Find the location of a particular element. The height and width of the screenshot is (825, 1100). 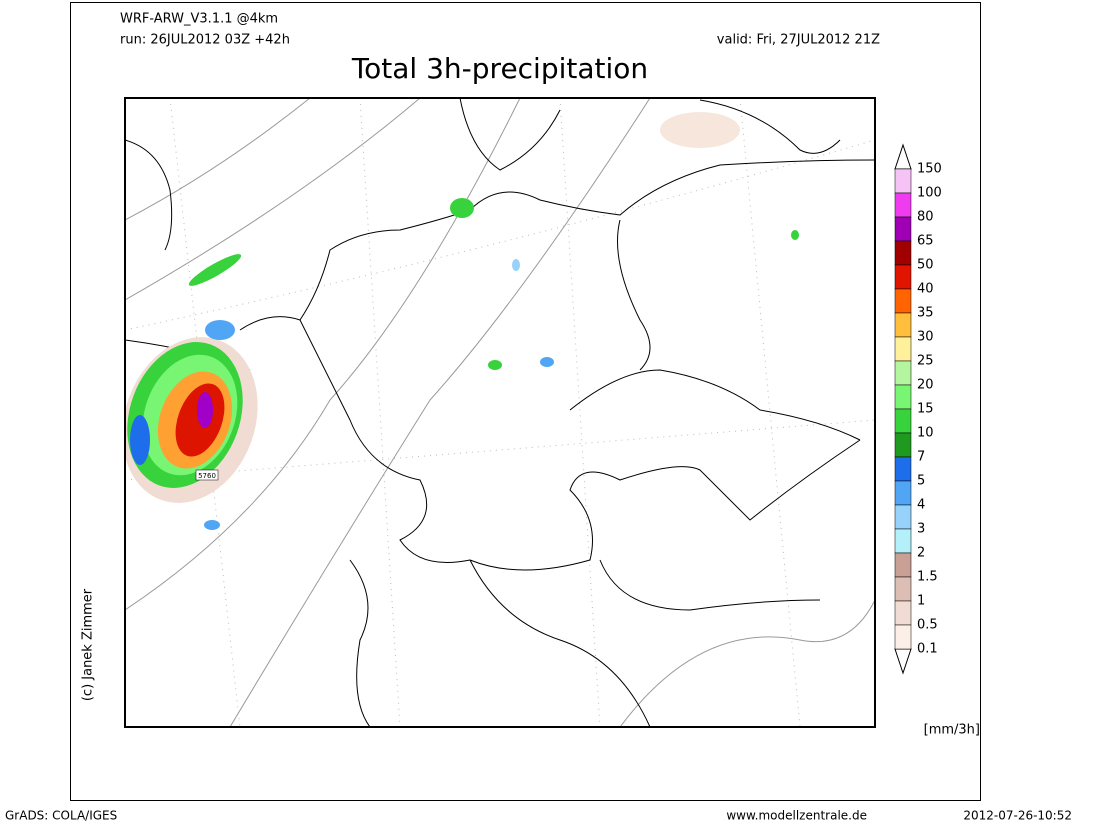

colorbar-label: 35 is located at coordinates (925, 313).